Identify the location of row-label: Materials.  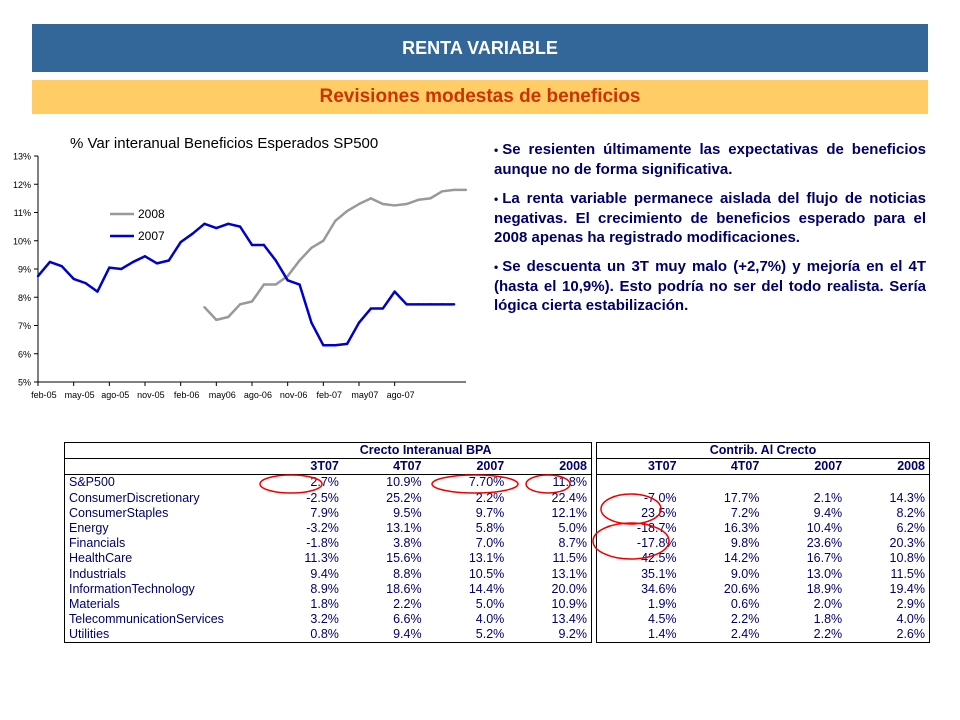
(162, 604).